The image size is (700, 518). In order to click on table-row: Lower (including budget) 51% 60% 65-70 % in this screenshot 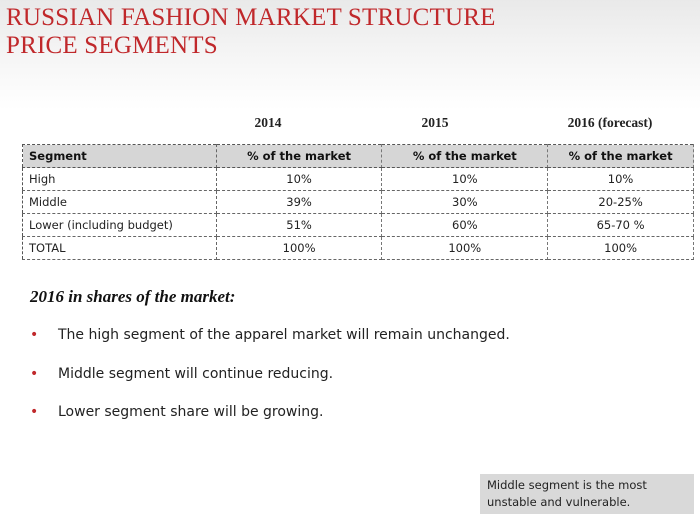, I will do `click(358, 225)`.